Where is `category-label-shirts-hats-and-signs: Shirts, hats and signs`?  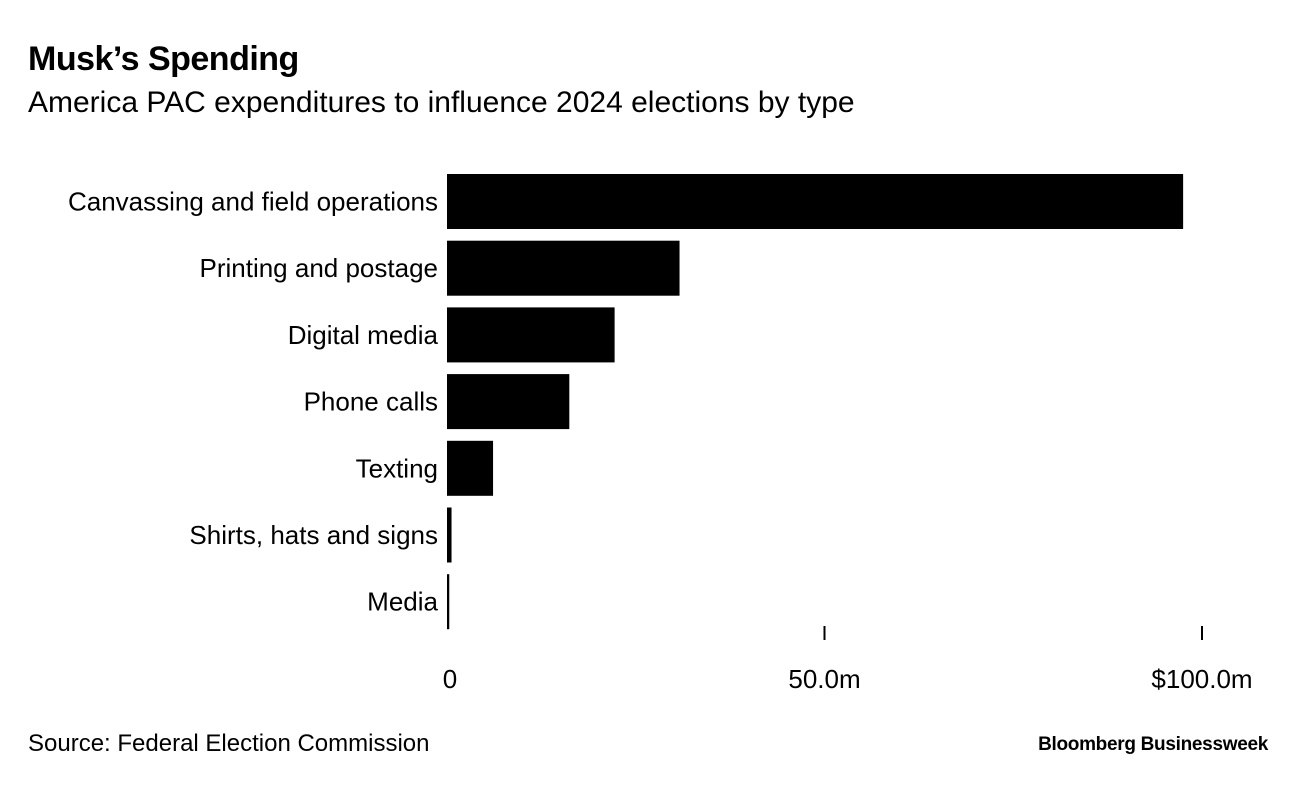 category-label-shirts-hats-and-signs: Shirts, hats and signs is located at coordinates (313, 535).